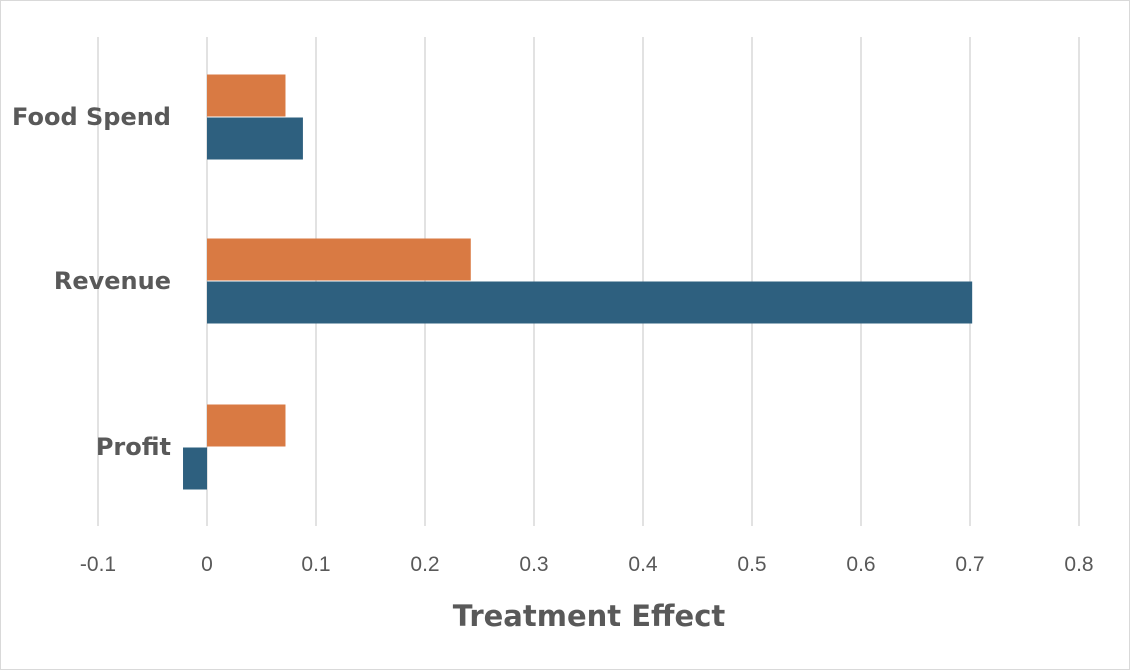 The width and height of the screenshot is (1130, 671). Describe the element at coordinates (98, 564) in the screenshot. I see `x-tick-label: -0.1` at that location.